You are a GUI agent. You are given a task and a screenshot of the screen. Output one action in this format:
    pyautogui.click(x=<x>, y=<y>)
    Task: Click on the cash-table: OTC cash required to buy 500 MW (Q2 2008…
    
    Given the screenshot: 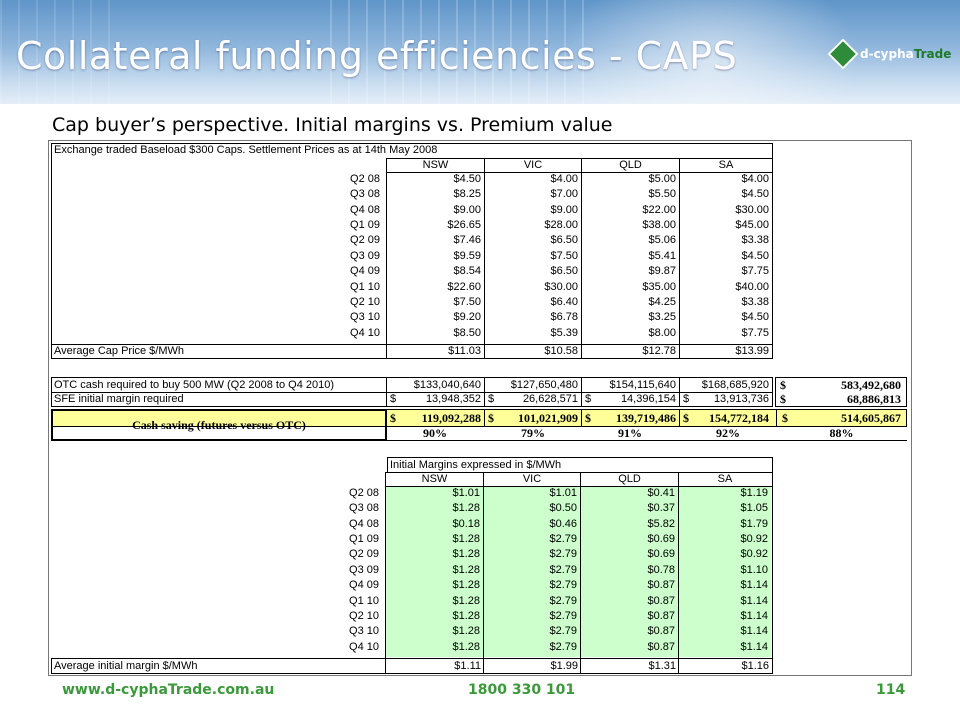 What is the action you would take?
    pyautogui.click(x=412, y=392)
    